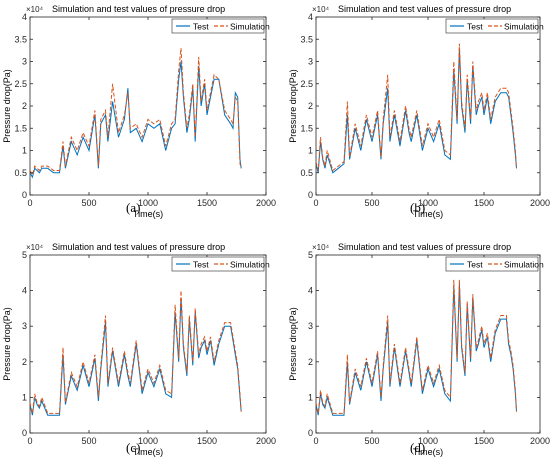 This screenshot has width=550, height=464. I want to click on panel-caption: (d), so click(418, 447).